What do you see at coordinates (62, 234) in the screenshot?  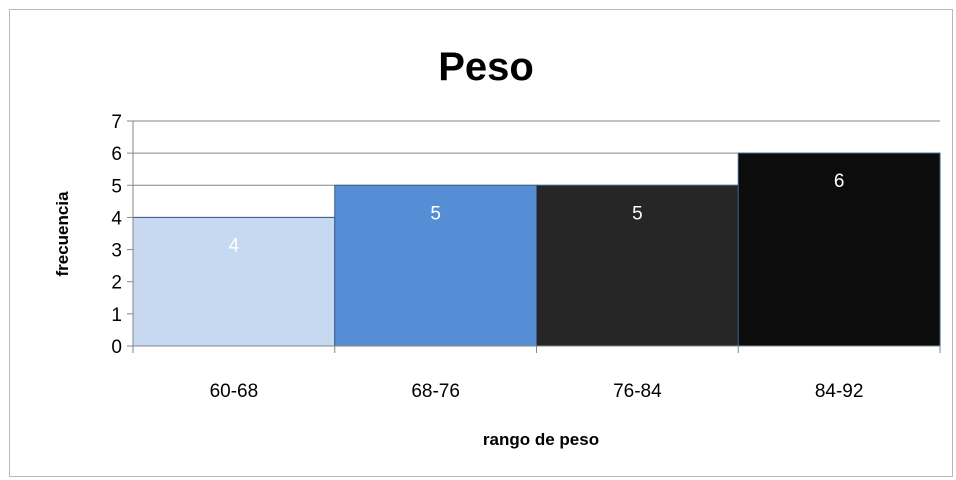 I see `y-axis-title: frecuencia` at bounding box center [62, 234].